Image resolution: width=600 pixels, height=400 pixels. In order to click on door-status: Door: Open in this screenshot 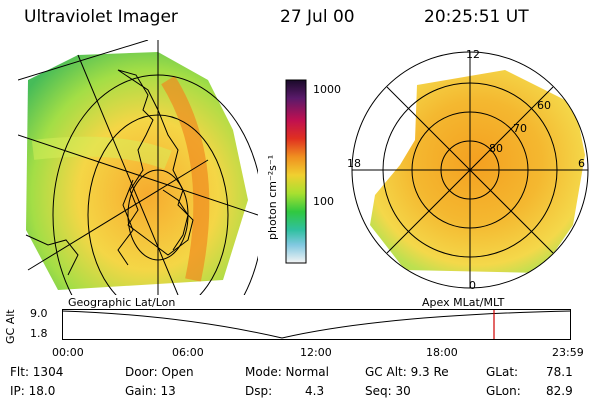, I will do `click(159, 372)`.